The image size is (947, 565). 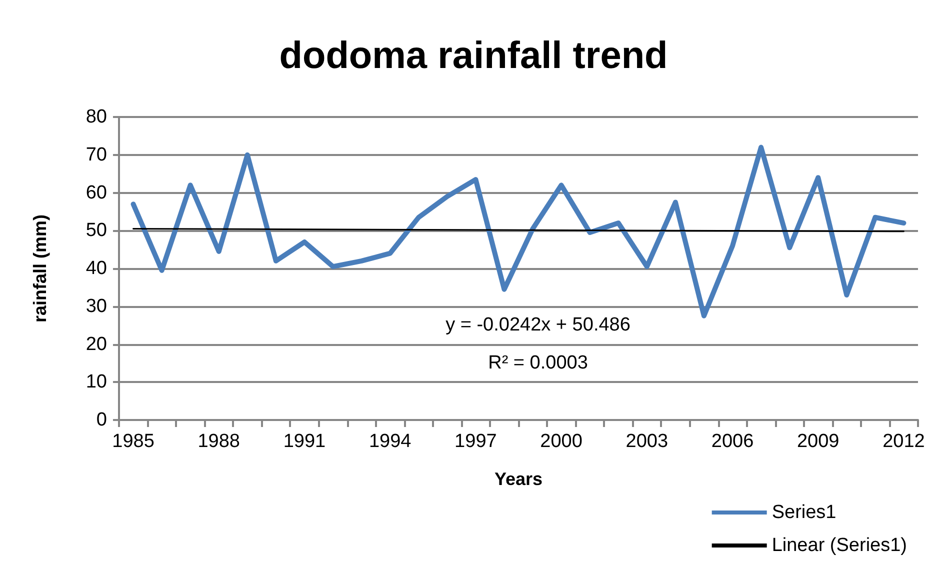 What do you see at coordinates (96, 193) in the screenshot?
I see `y-tick-label: 60` at bounding box center [96, 193].